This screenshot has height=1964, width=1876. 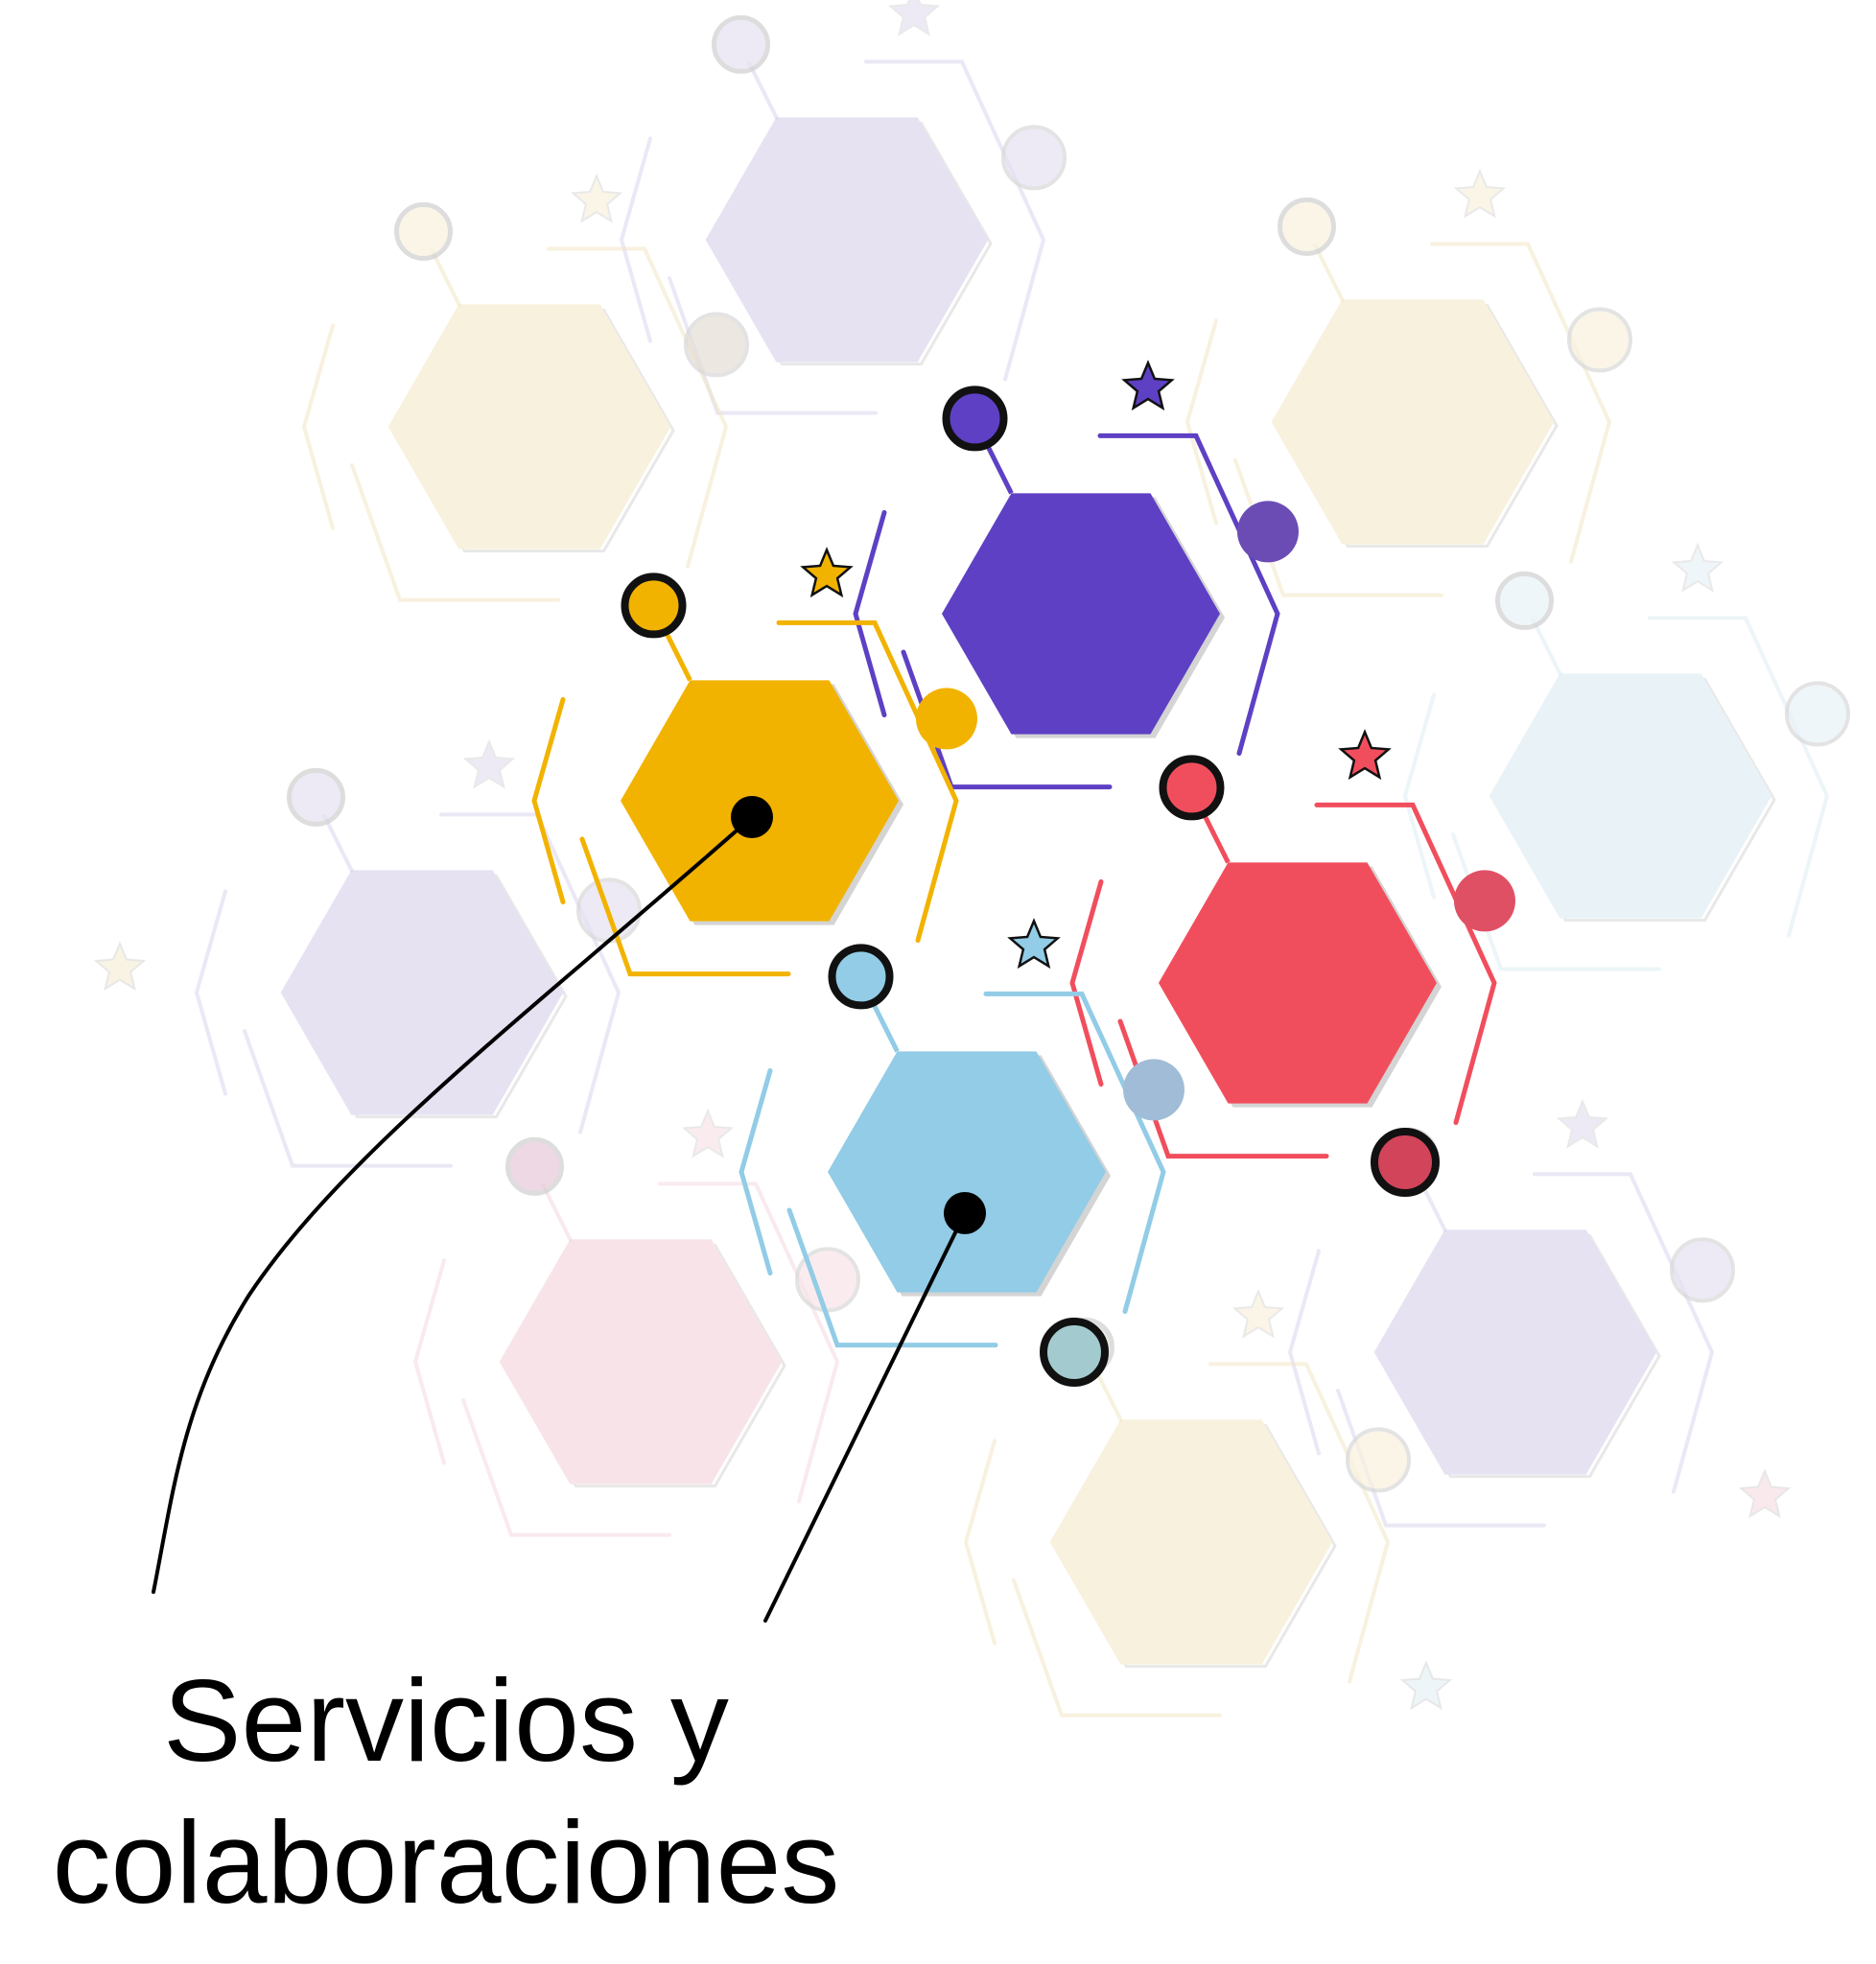 I want to click on red-hexagon-module, so click(x=1292, y=944).